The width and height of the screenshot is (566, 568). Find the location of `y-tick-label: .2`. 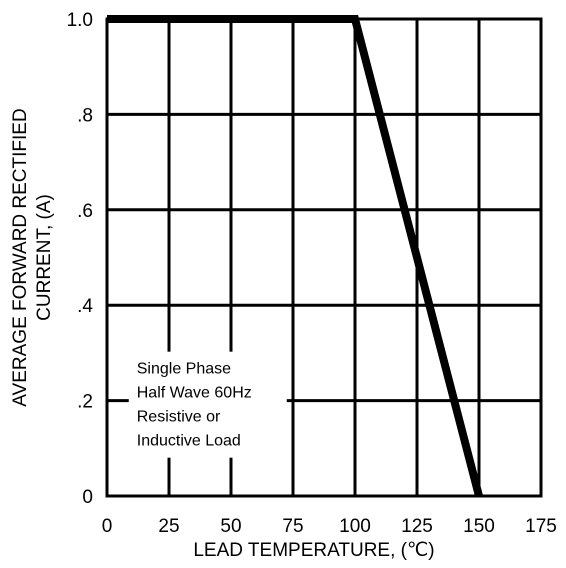

y-tick-label: .2 is located at coordinates (85, 402).